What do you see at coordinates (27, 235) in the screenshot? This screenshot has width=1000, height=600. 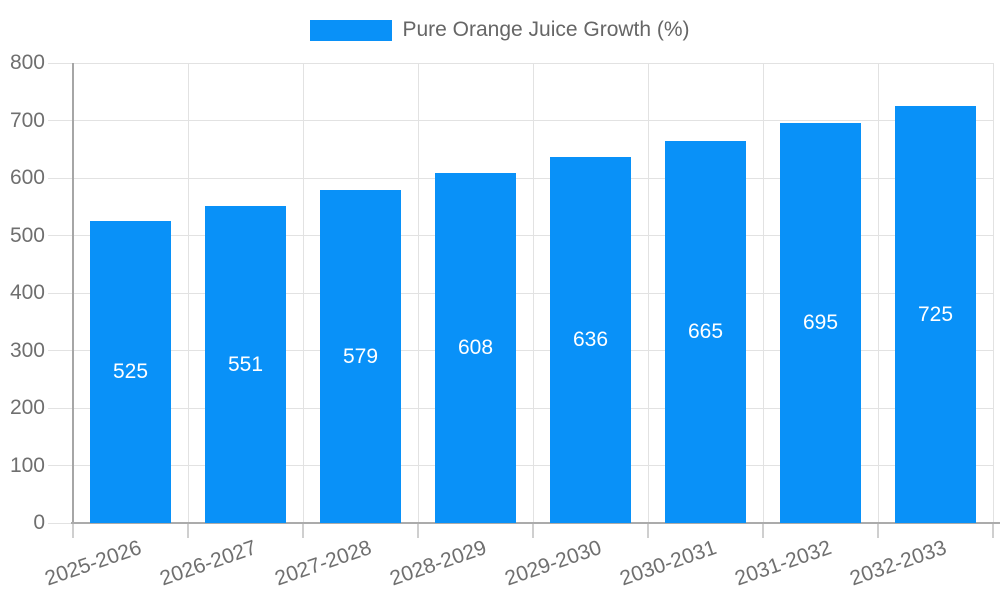 I see `y-tick-label: 500` at bounding box center [27, 235].